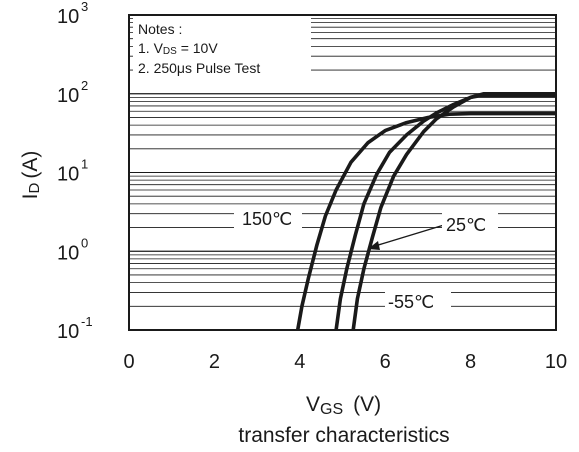 This screenshot has width=579, height=452. I want to click on x-axis-title-sub: GS, so click(331, 409).